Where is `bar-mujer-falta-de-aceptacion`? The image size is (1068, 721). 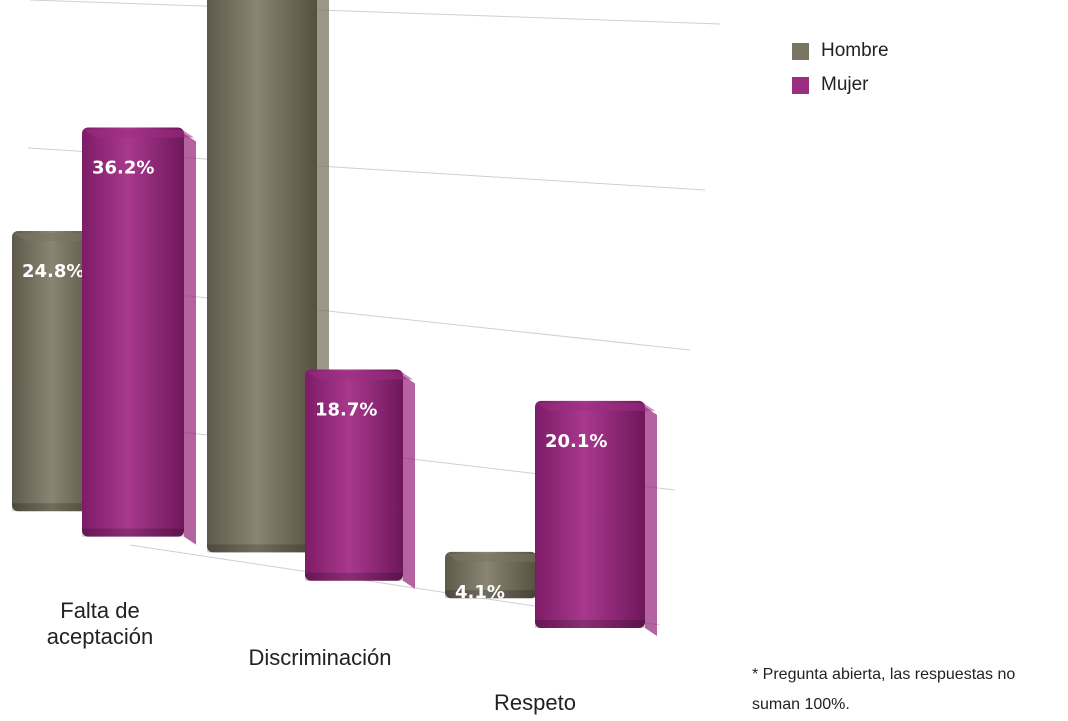
bar-mujer-falta-de-aceptacion is located at coordinates (139, 336).